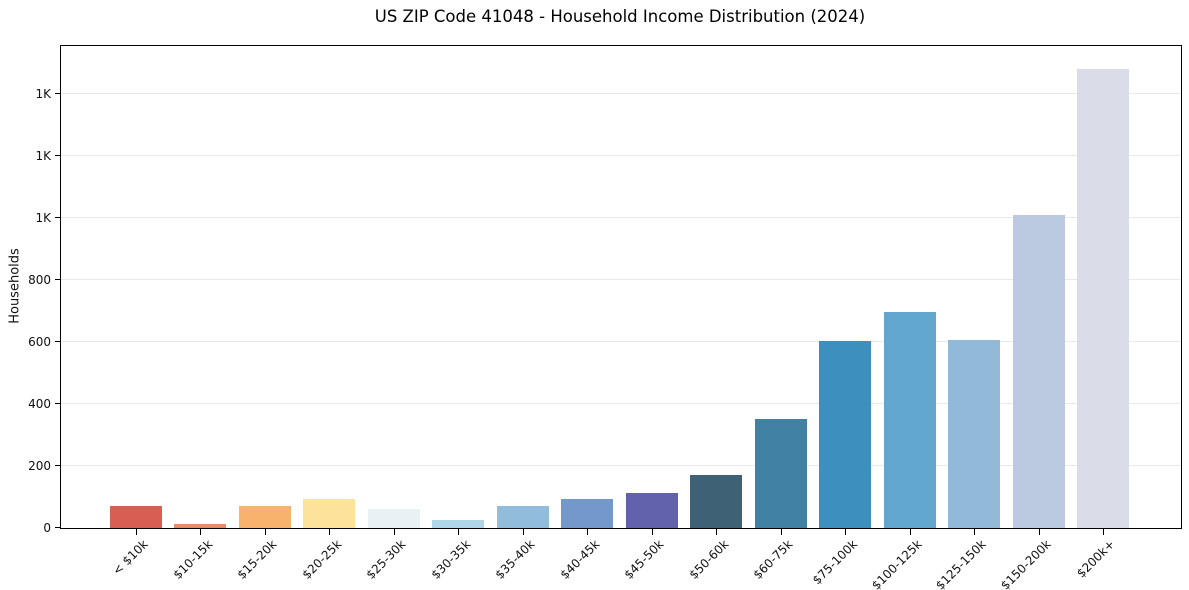 This screenshot has width=1189, height=590. What do you see at coordinates (1025, 563) in the screenshot?
I see `x-tick-label-text: $150-200k` at bounding box center [1025, 563].